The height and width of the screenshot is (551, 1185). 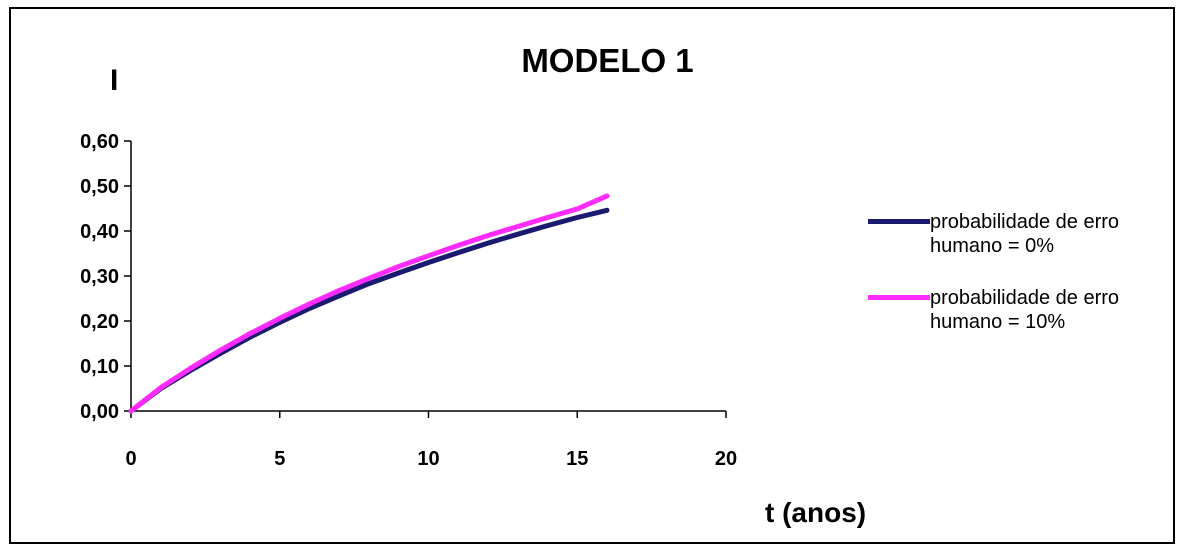 What do you see at coordinates (99, 232) in the screenshot?
I see `y-tick-label: 0,40` at bounding box center [99, 232].